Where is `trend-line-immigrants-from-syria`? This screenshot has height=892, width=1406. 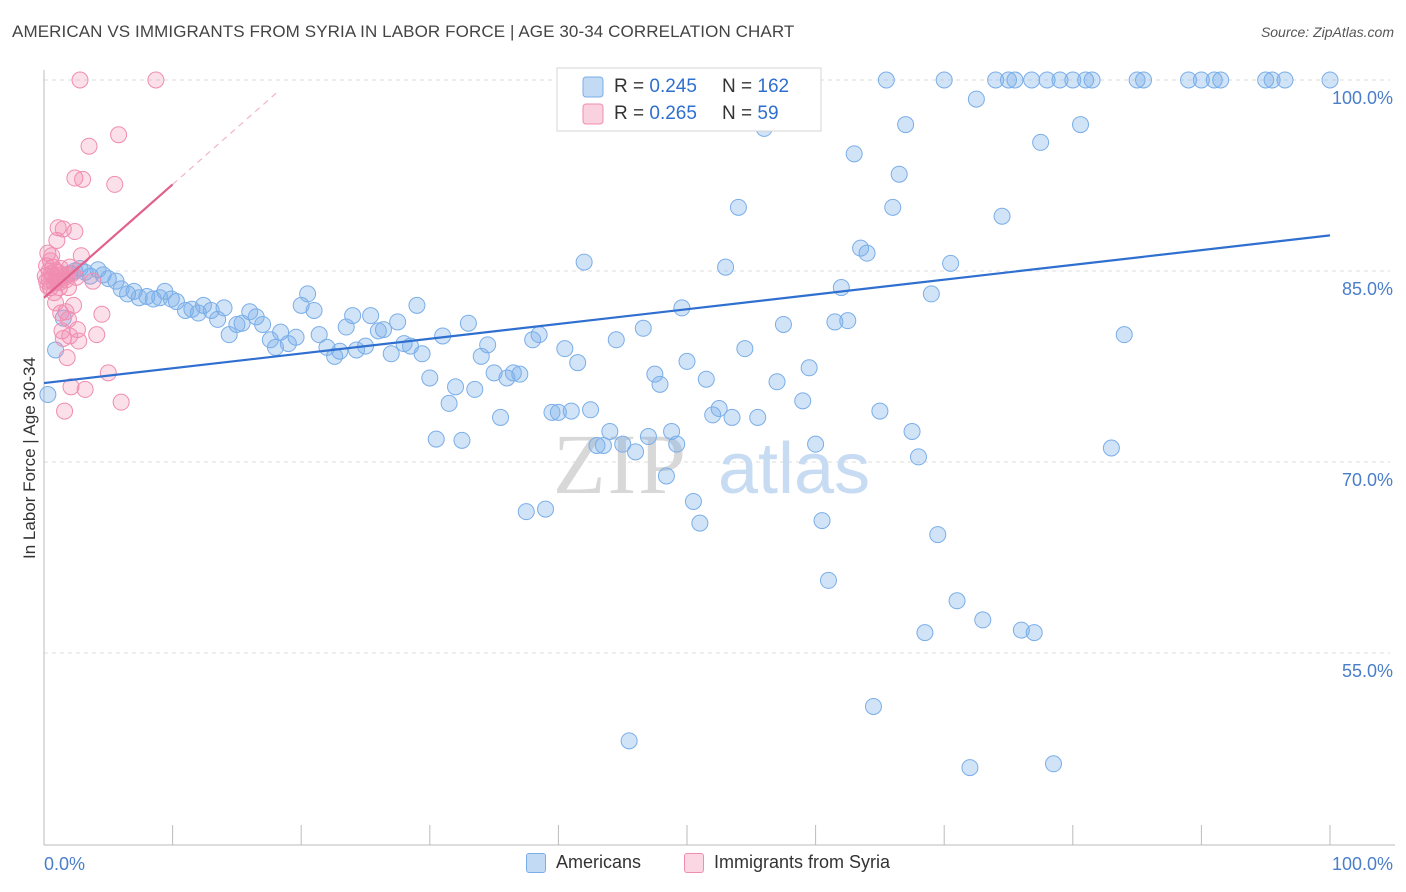 trend-line-immigrants-from-syria is located at coordinates (108, 241).